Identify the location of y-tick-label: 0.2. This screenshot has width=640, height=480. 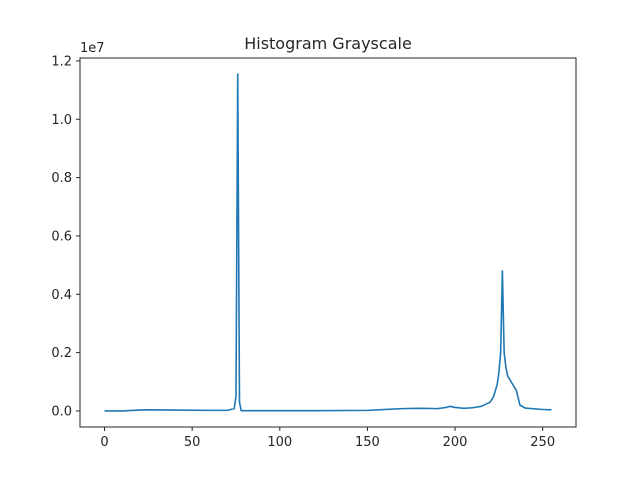
(61, 353).